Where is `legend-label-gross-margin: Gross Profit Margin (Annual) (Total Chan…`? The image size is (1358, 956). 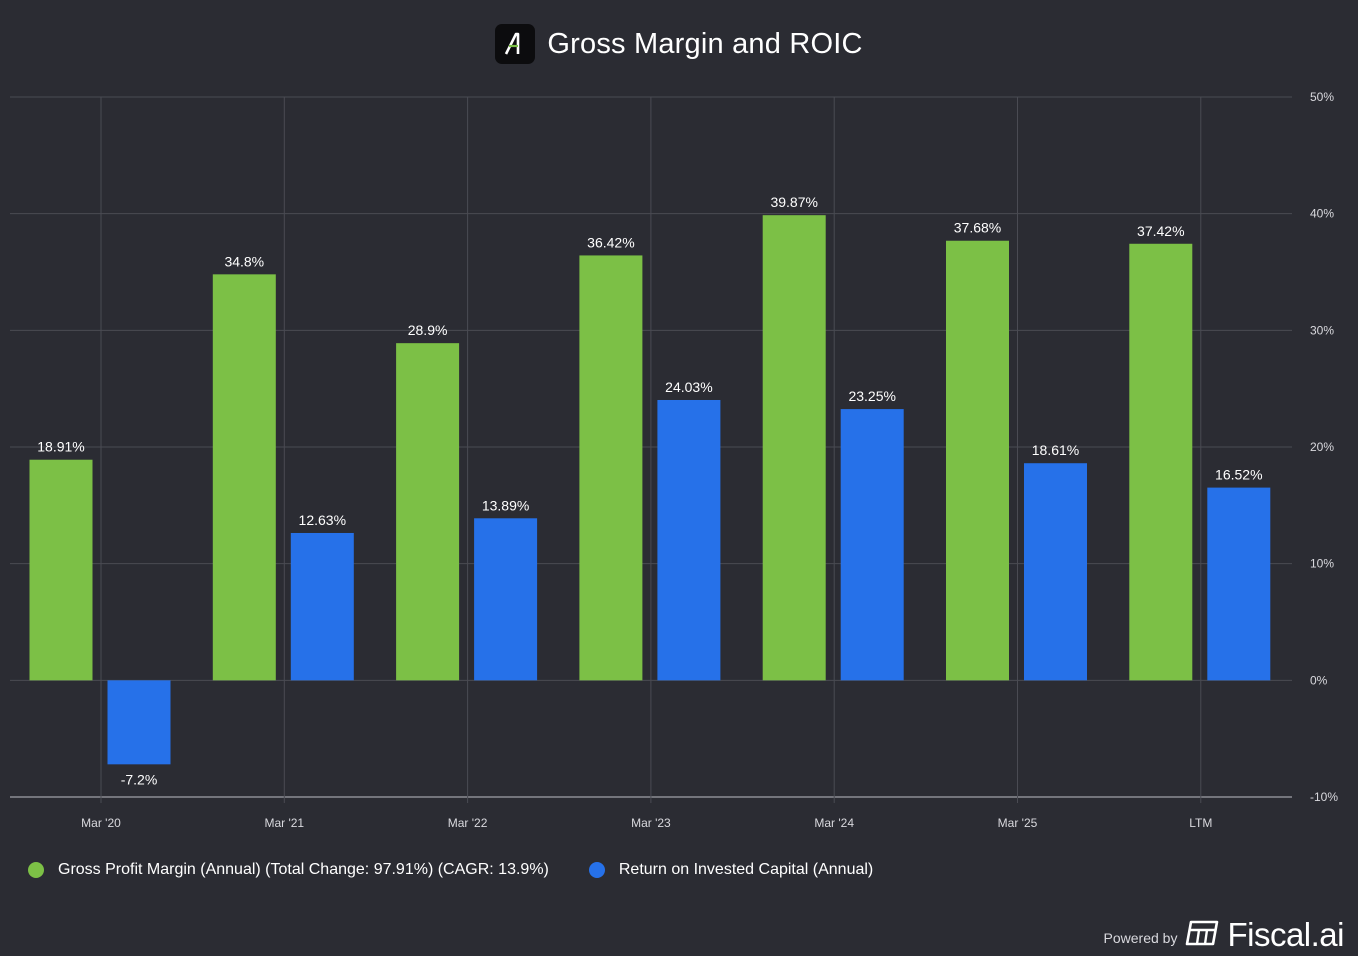 legend-label-gross-margin: Gross Profit Margin (Annual) (Total Chan… is located at coordinates (303, 869).